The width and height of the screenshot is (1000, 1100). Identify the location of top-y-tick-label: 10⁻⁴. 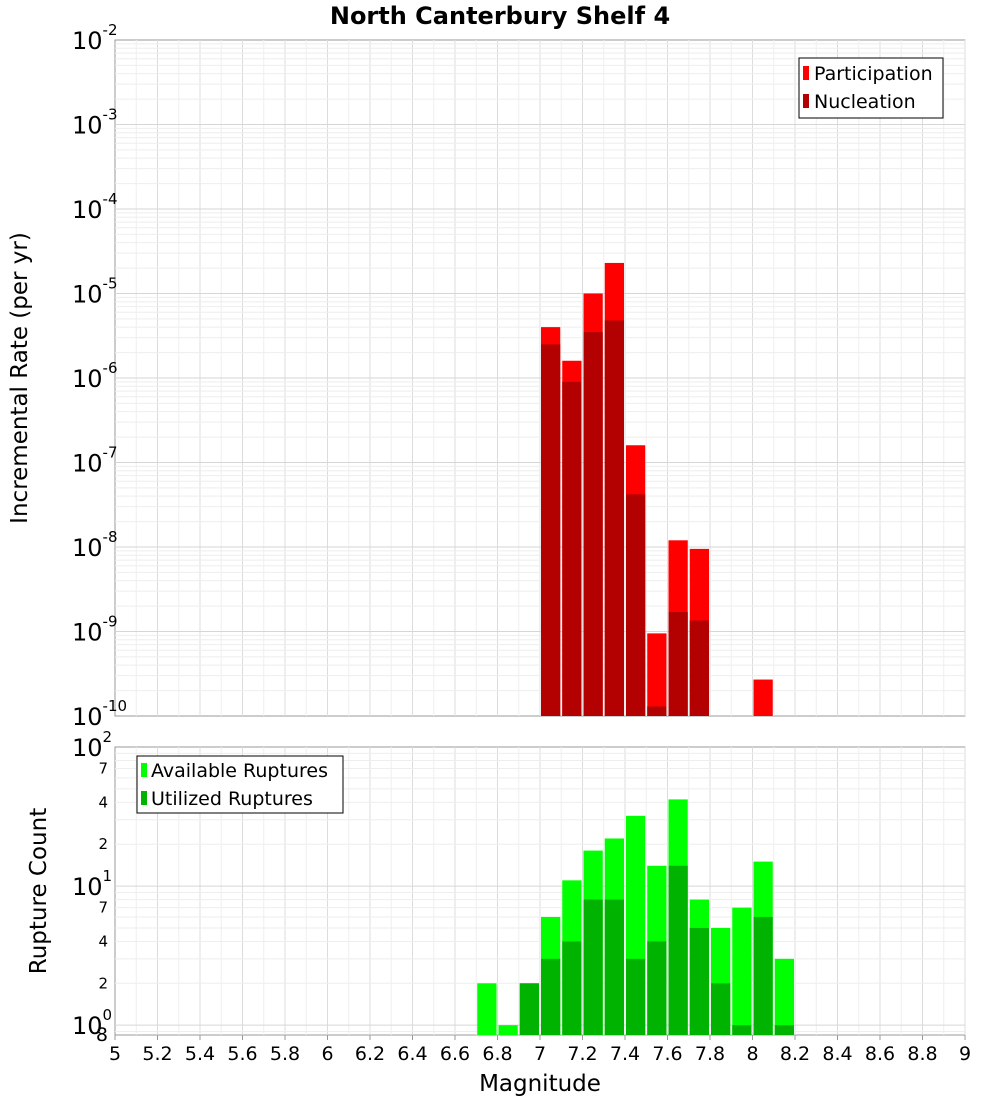
(95, 207).